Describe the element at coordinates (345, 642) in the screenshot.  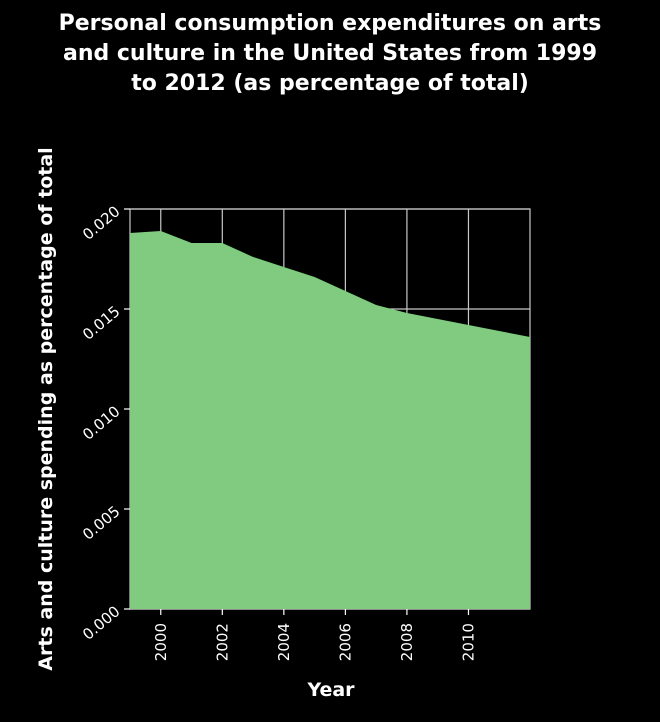
I see `x-tick-label: 2006` at that location.